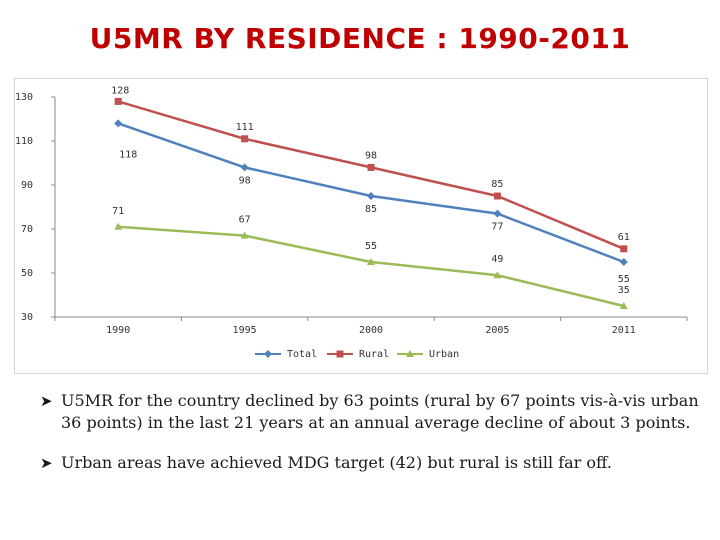 The height and width of the screenshot is (540, 720). What do you see at coordinates (624, 290) in the screenshot?
I see `data-label-urban: 35` at bounding box center [624, 290].